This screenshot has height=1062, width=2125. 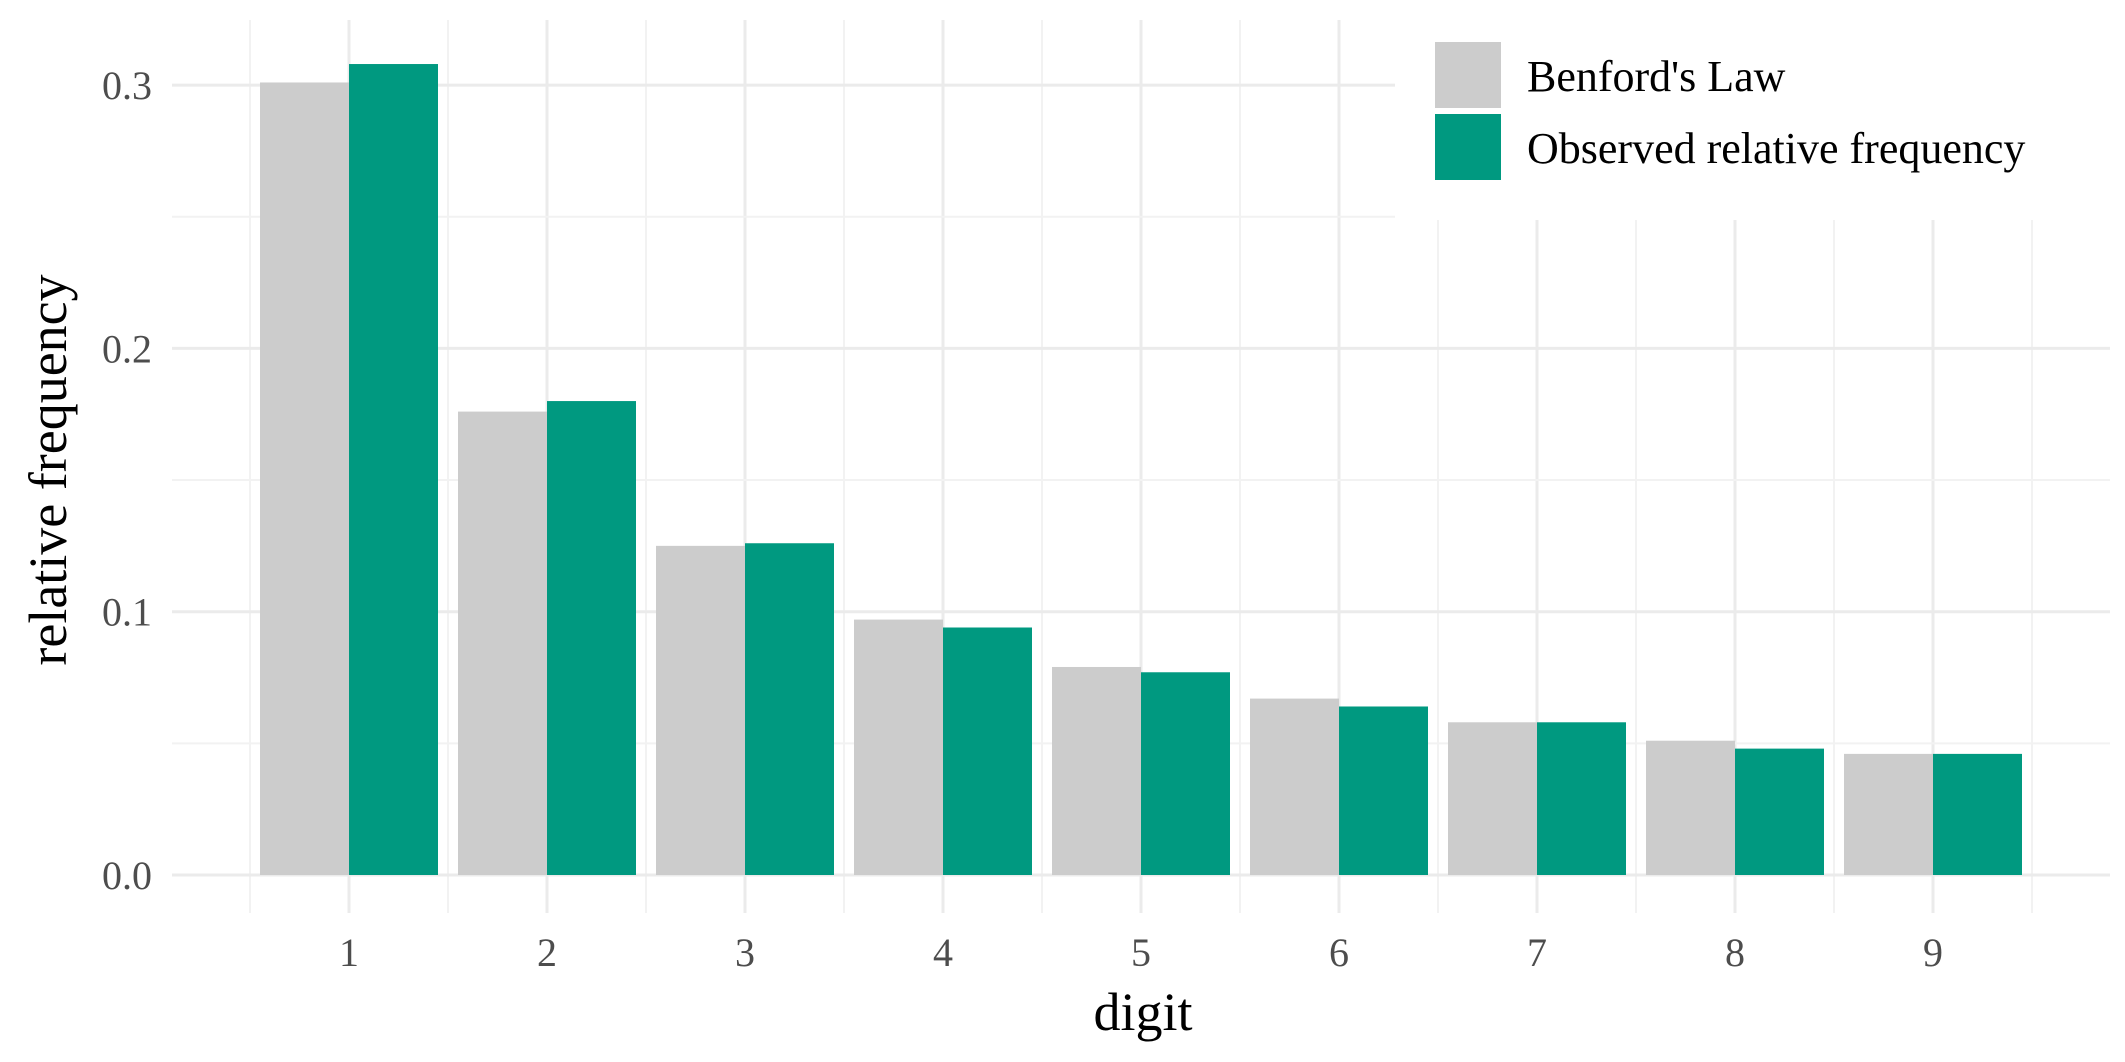 I want to click on legend-label-observed: Observed relative frequency, so click(x=1776, y=148).